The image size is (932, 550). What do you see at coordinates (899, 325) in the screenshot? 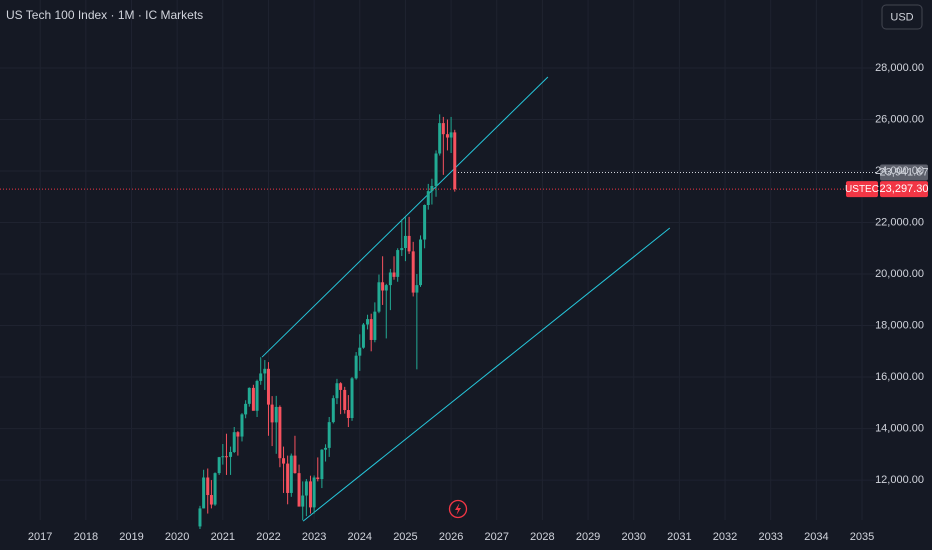
I see `y-tick-label: 18,000.00` at bounding box center [899, 325].